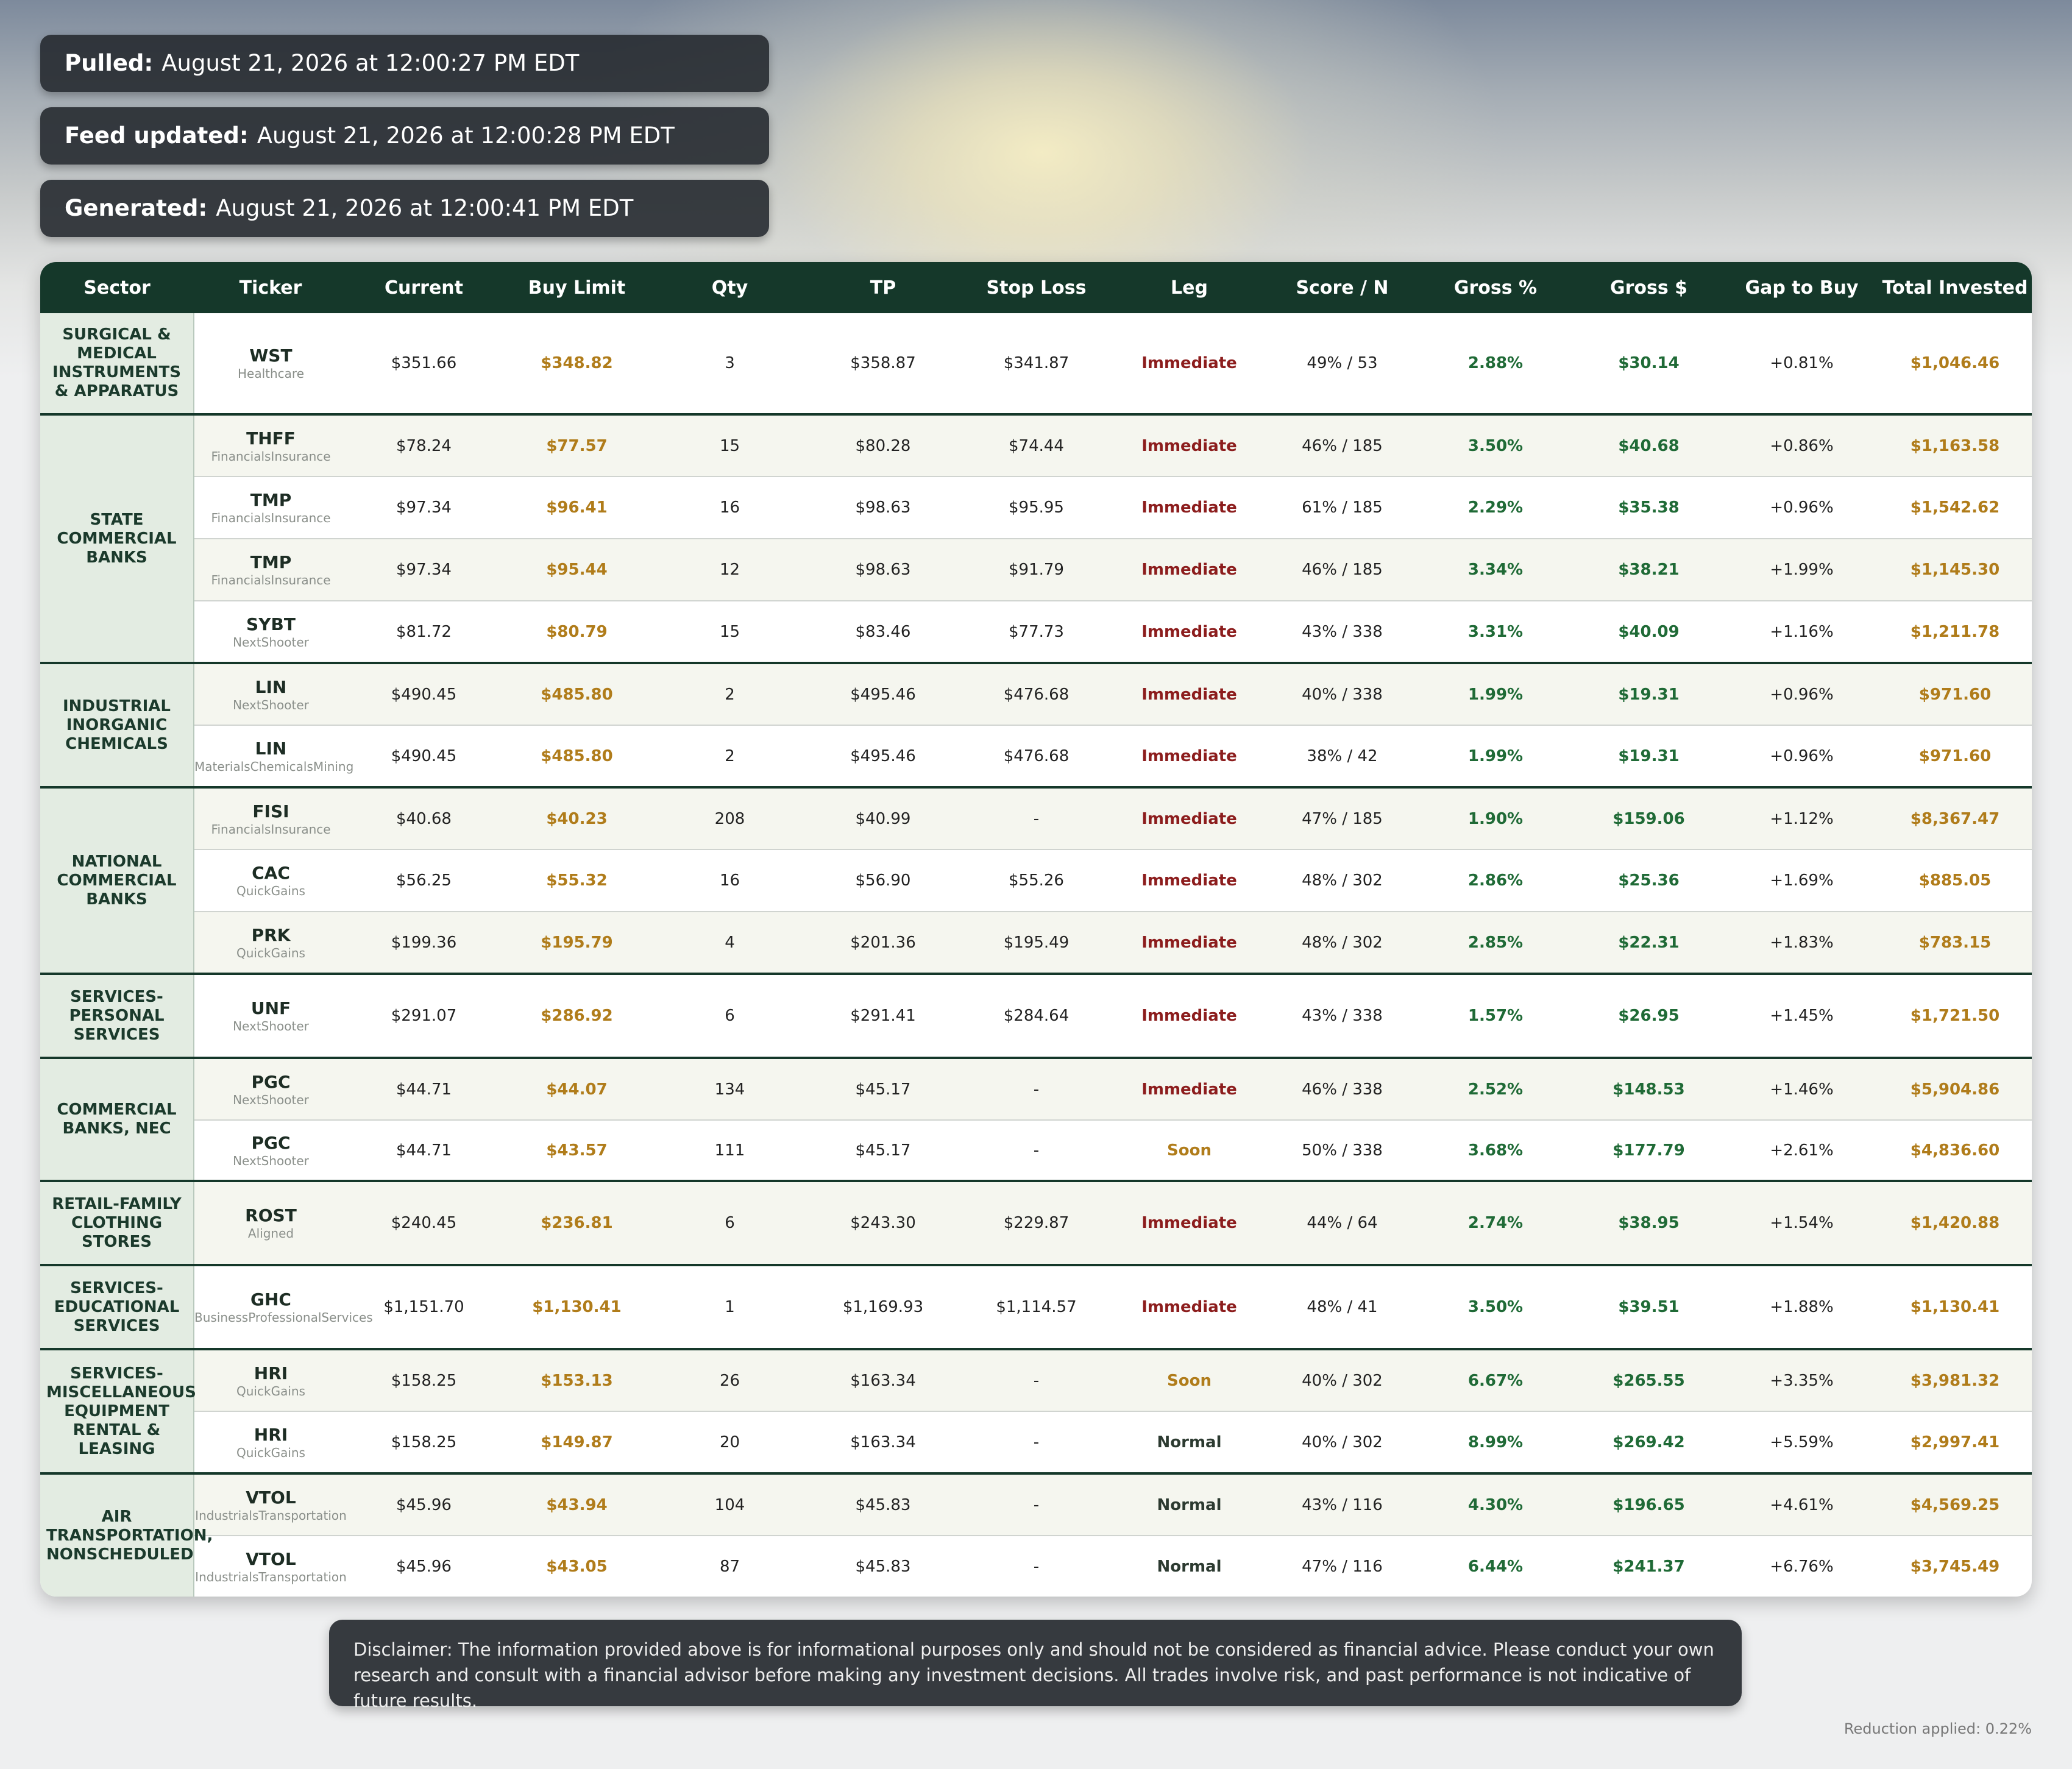 The image size is (2072, 1769). What do you see at coordinates (729, 1504) in the screenshot?
I see `qty-cell: 104` at bounding box center [729, 1504].